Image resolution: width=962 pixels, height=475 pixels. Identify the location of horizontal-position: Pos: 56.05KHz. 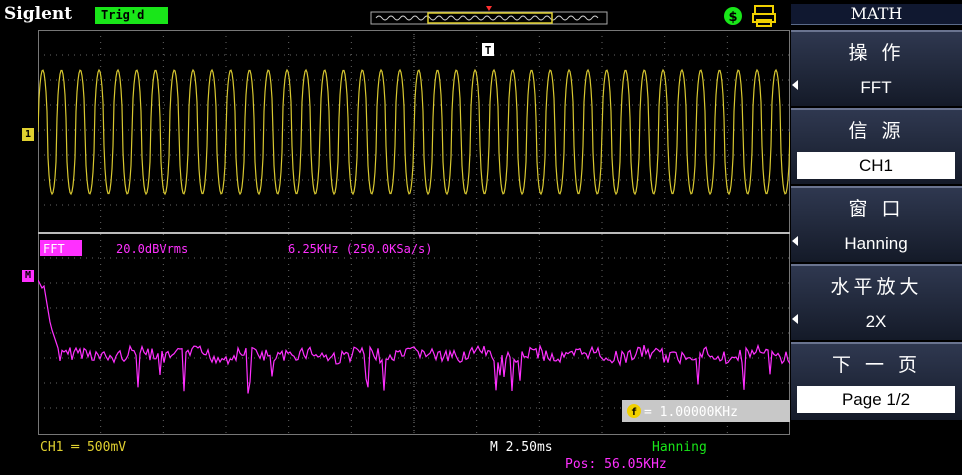
(616, 464).